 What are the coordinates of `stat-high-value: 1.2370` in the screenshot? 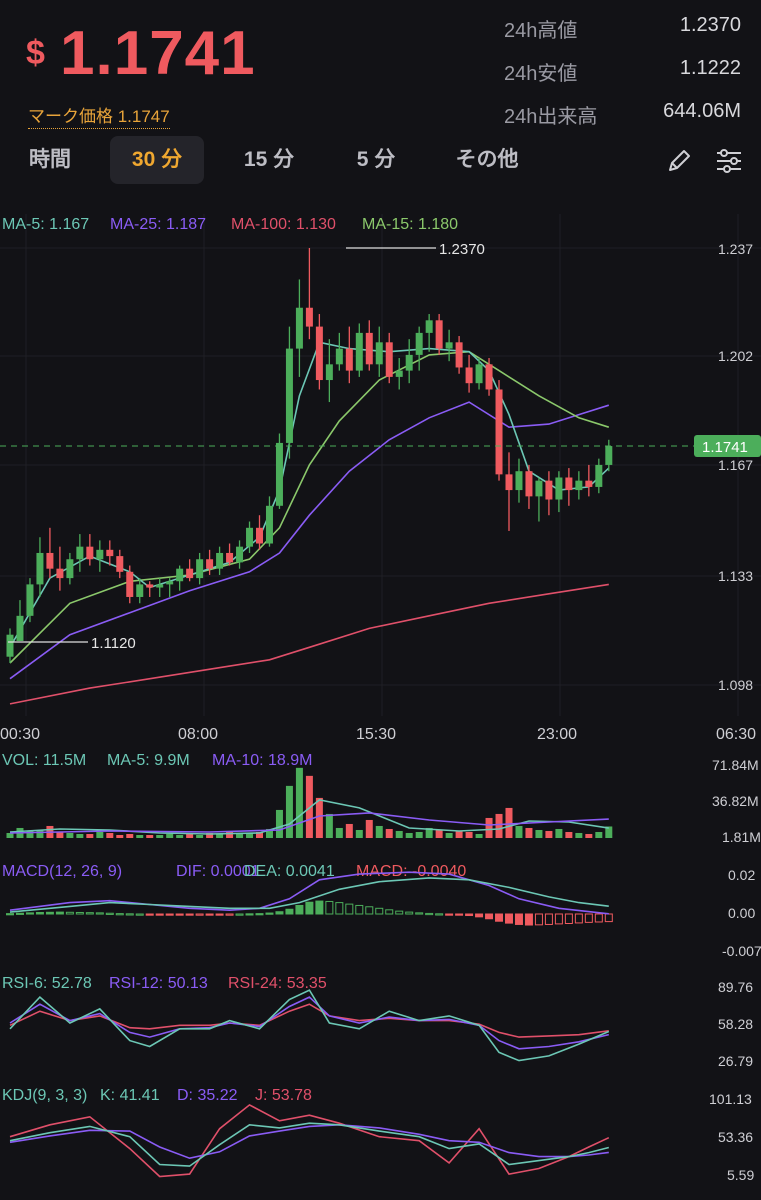 It's located at (710, 25).